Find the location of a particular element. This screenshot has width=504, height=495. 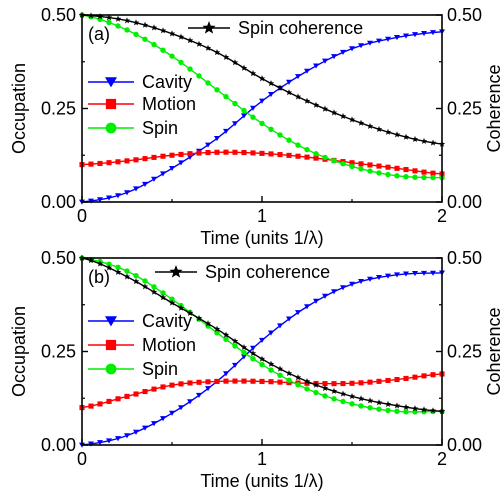

y-tick-label-right: 0.00 is located at coordinates (464, 445).